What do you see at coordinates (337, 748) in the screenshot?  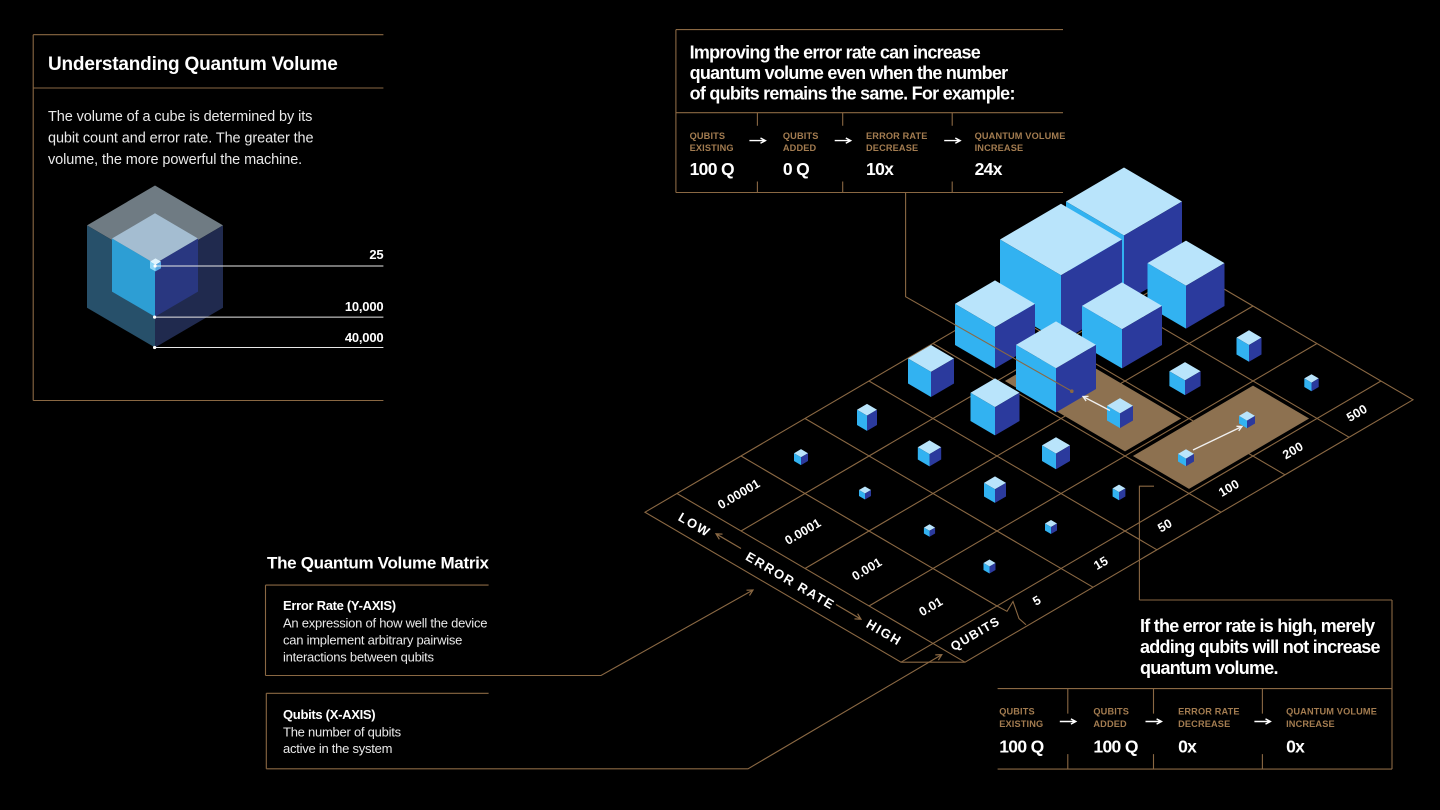 I see `svg-text: active in the system` at bounding box center [337, 748].